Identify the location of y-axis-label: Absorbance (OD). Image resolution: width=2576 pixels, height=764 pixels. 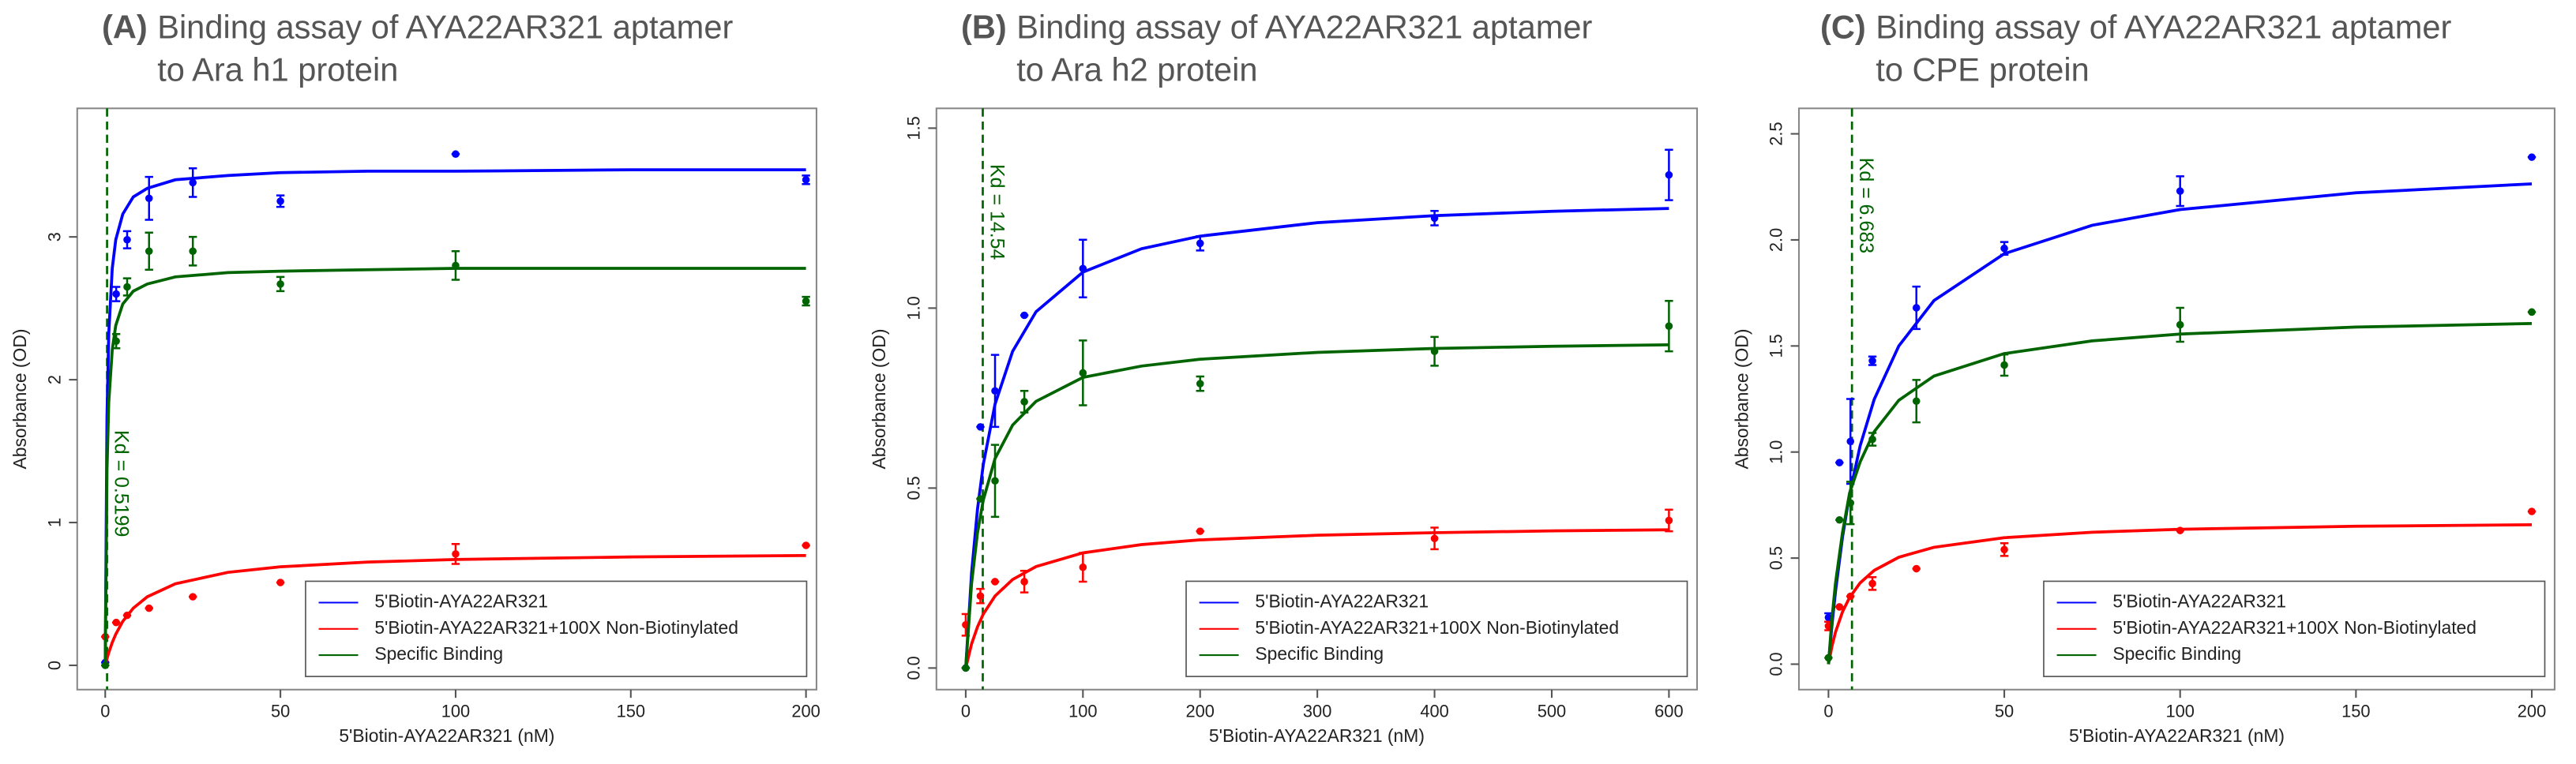
(19, 399).